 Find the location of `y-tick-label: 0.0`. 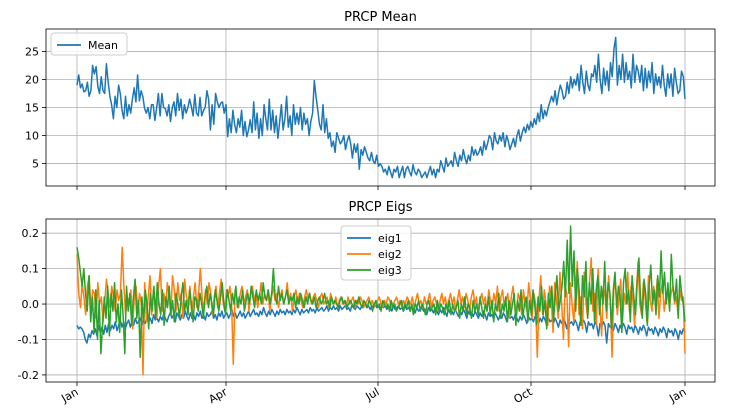

y-tick-label: 0.0 is located at coordinates (31, 304).